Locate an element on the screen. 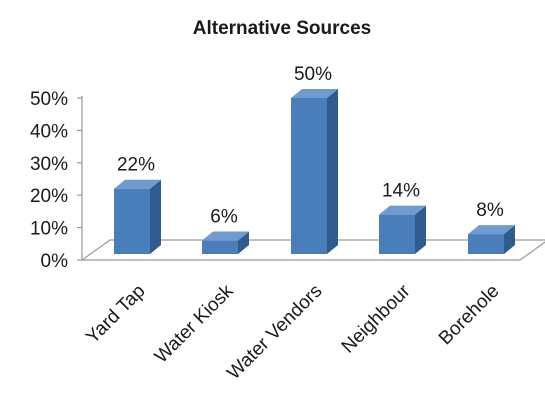 The width and height of the screenshot is (545, 411). category-label: Yard Tap is located at coordinates (115, 314).